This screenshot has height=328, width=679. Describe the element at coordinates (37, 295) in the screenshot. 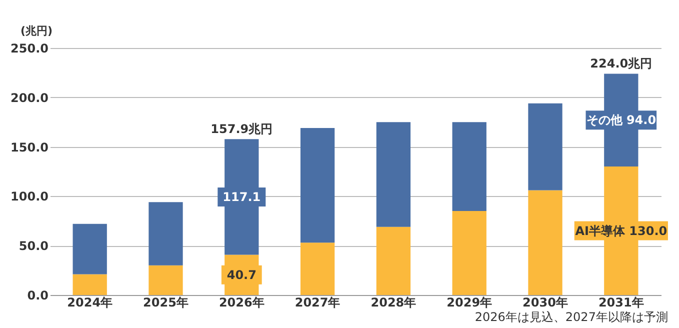

I see `y-tick-label: 0.0` at that location.